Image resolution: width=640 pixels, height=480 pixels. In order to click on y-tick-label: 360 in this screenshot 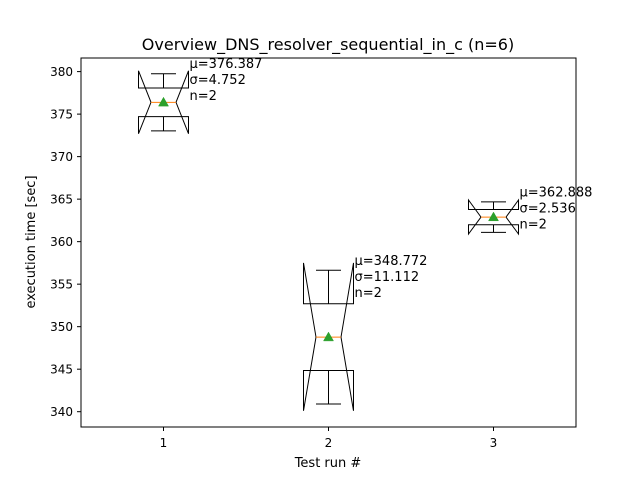, I will do `click(61, 242)`.